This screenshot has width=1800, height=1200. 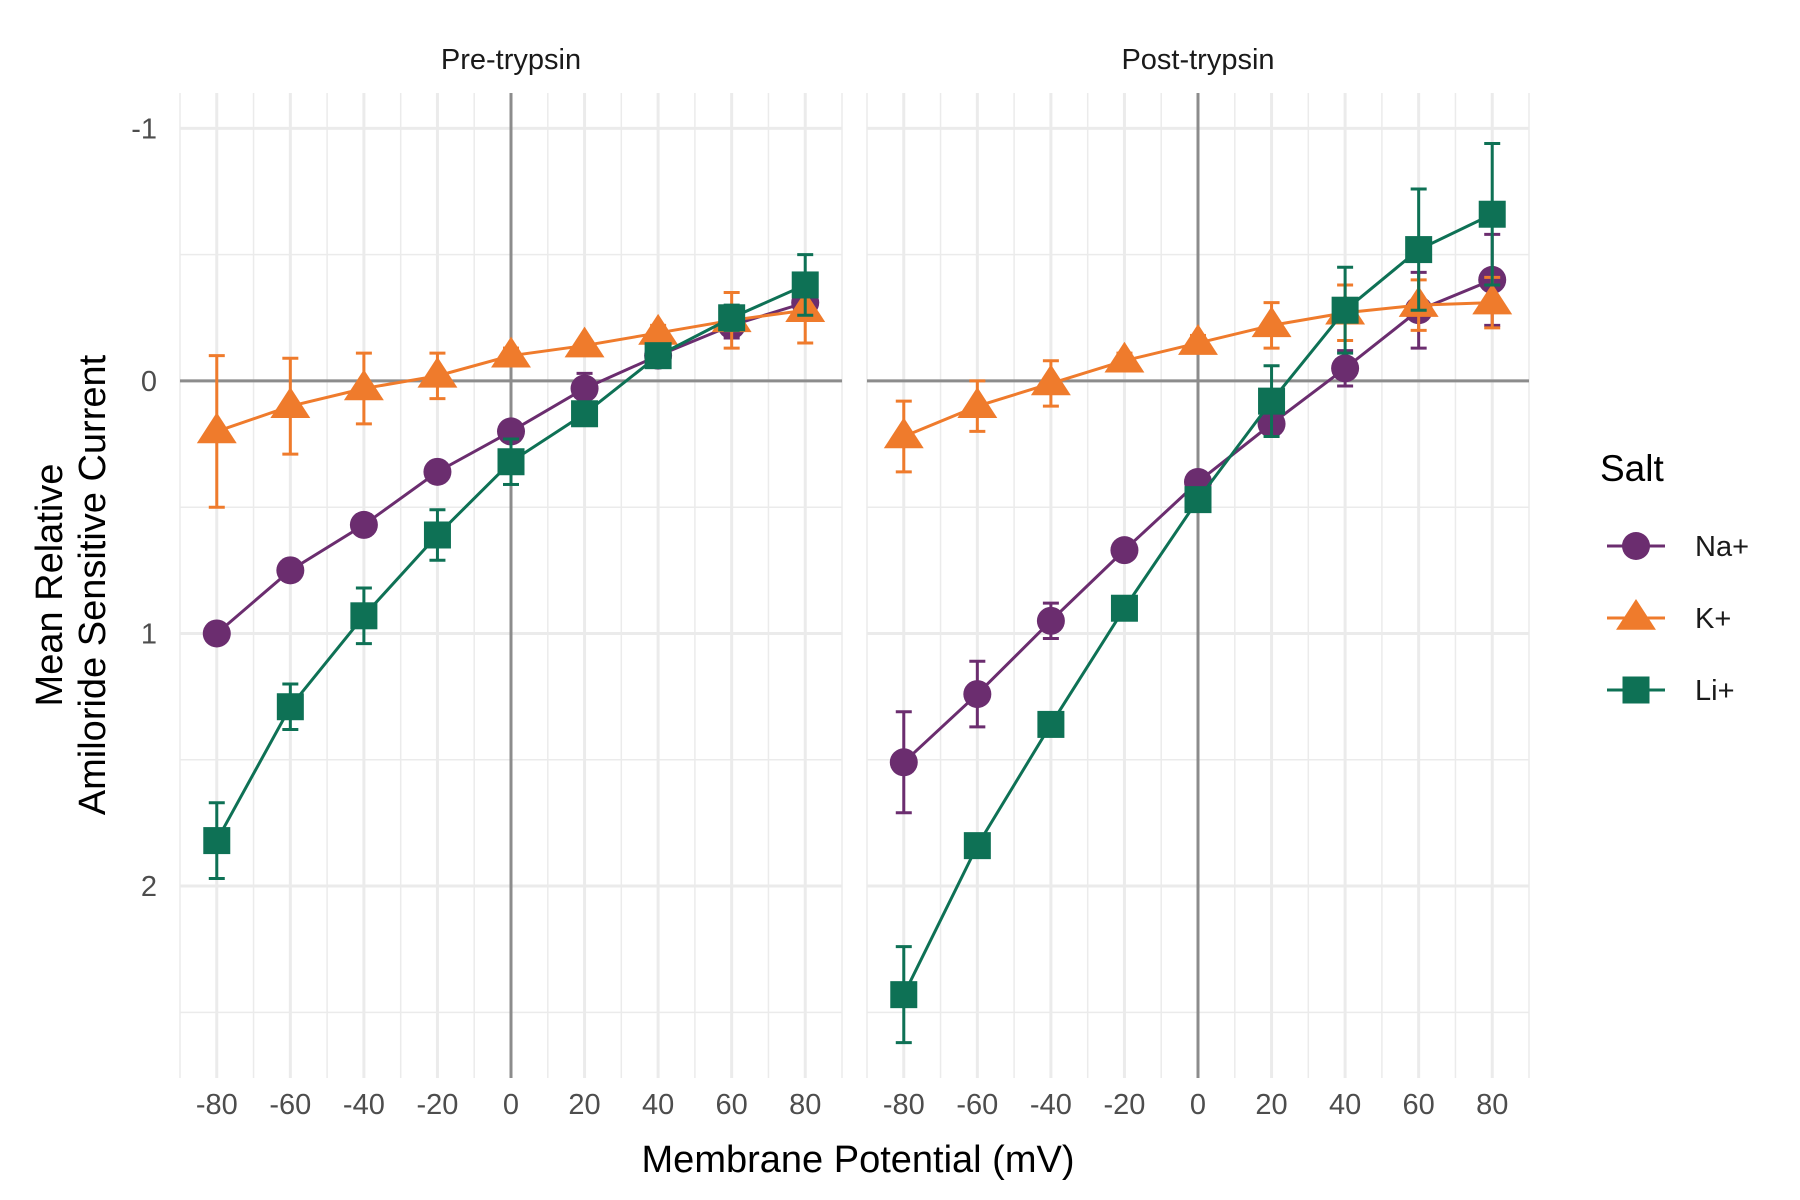 What do you see at coordinates (858, 1160) in the screenshot?
I see `x-axis-title: Membrane Potential (mV)` at bounding box center [858, 1160].